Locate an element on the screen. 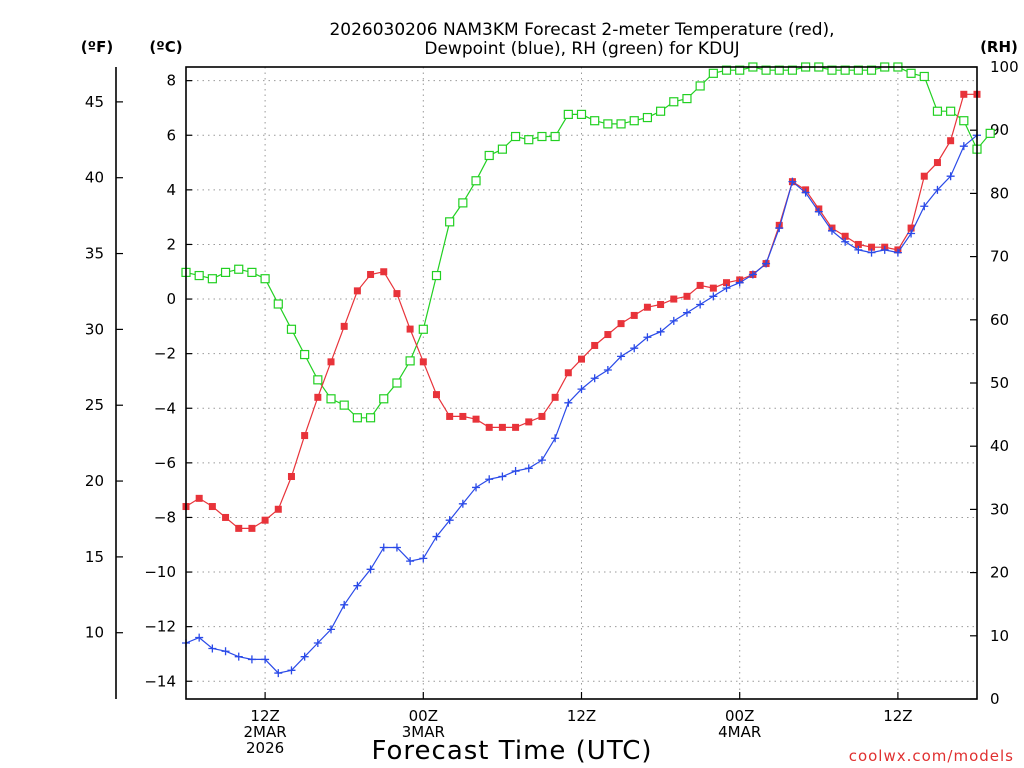 The width and height of the screenshot is (1024, 768). f-tick-label: 25 is located at coordinates (94, 405).